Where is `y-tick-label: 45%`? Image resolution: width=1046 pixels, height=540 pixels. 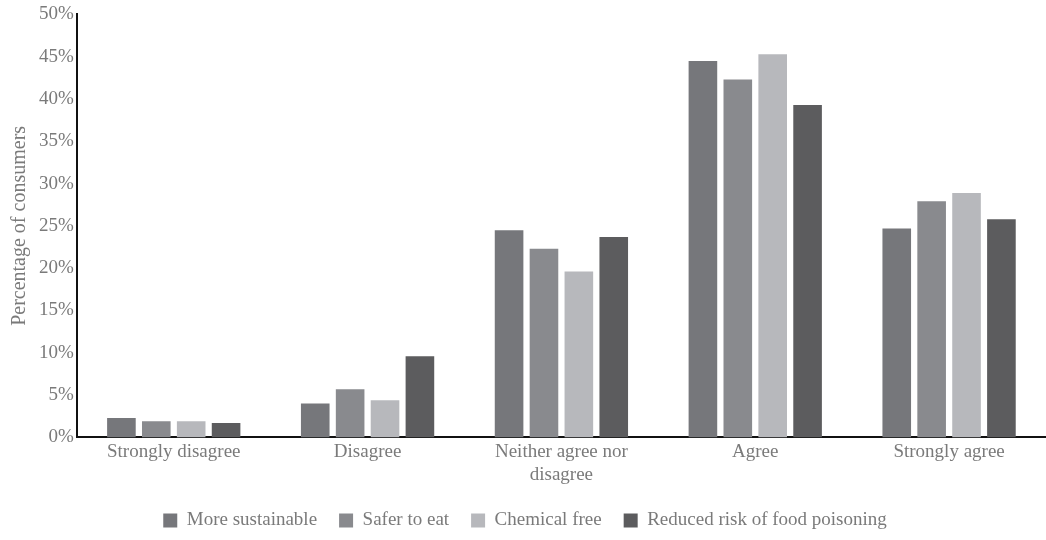 y-tick-label: 45% is located at coordinates (56, 55).